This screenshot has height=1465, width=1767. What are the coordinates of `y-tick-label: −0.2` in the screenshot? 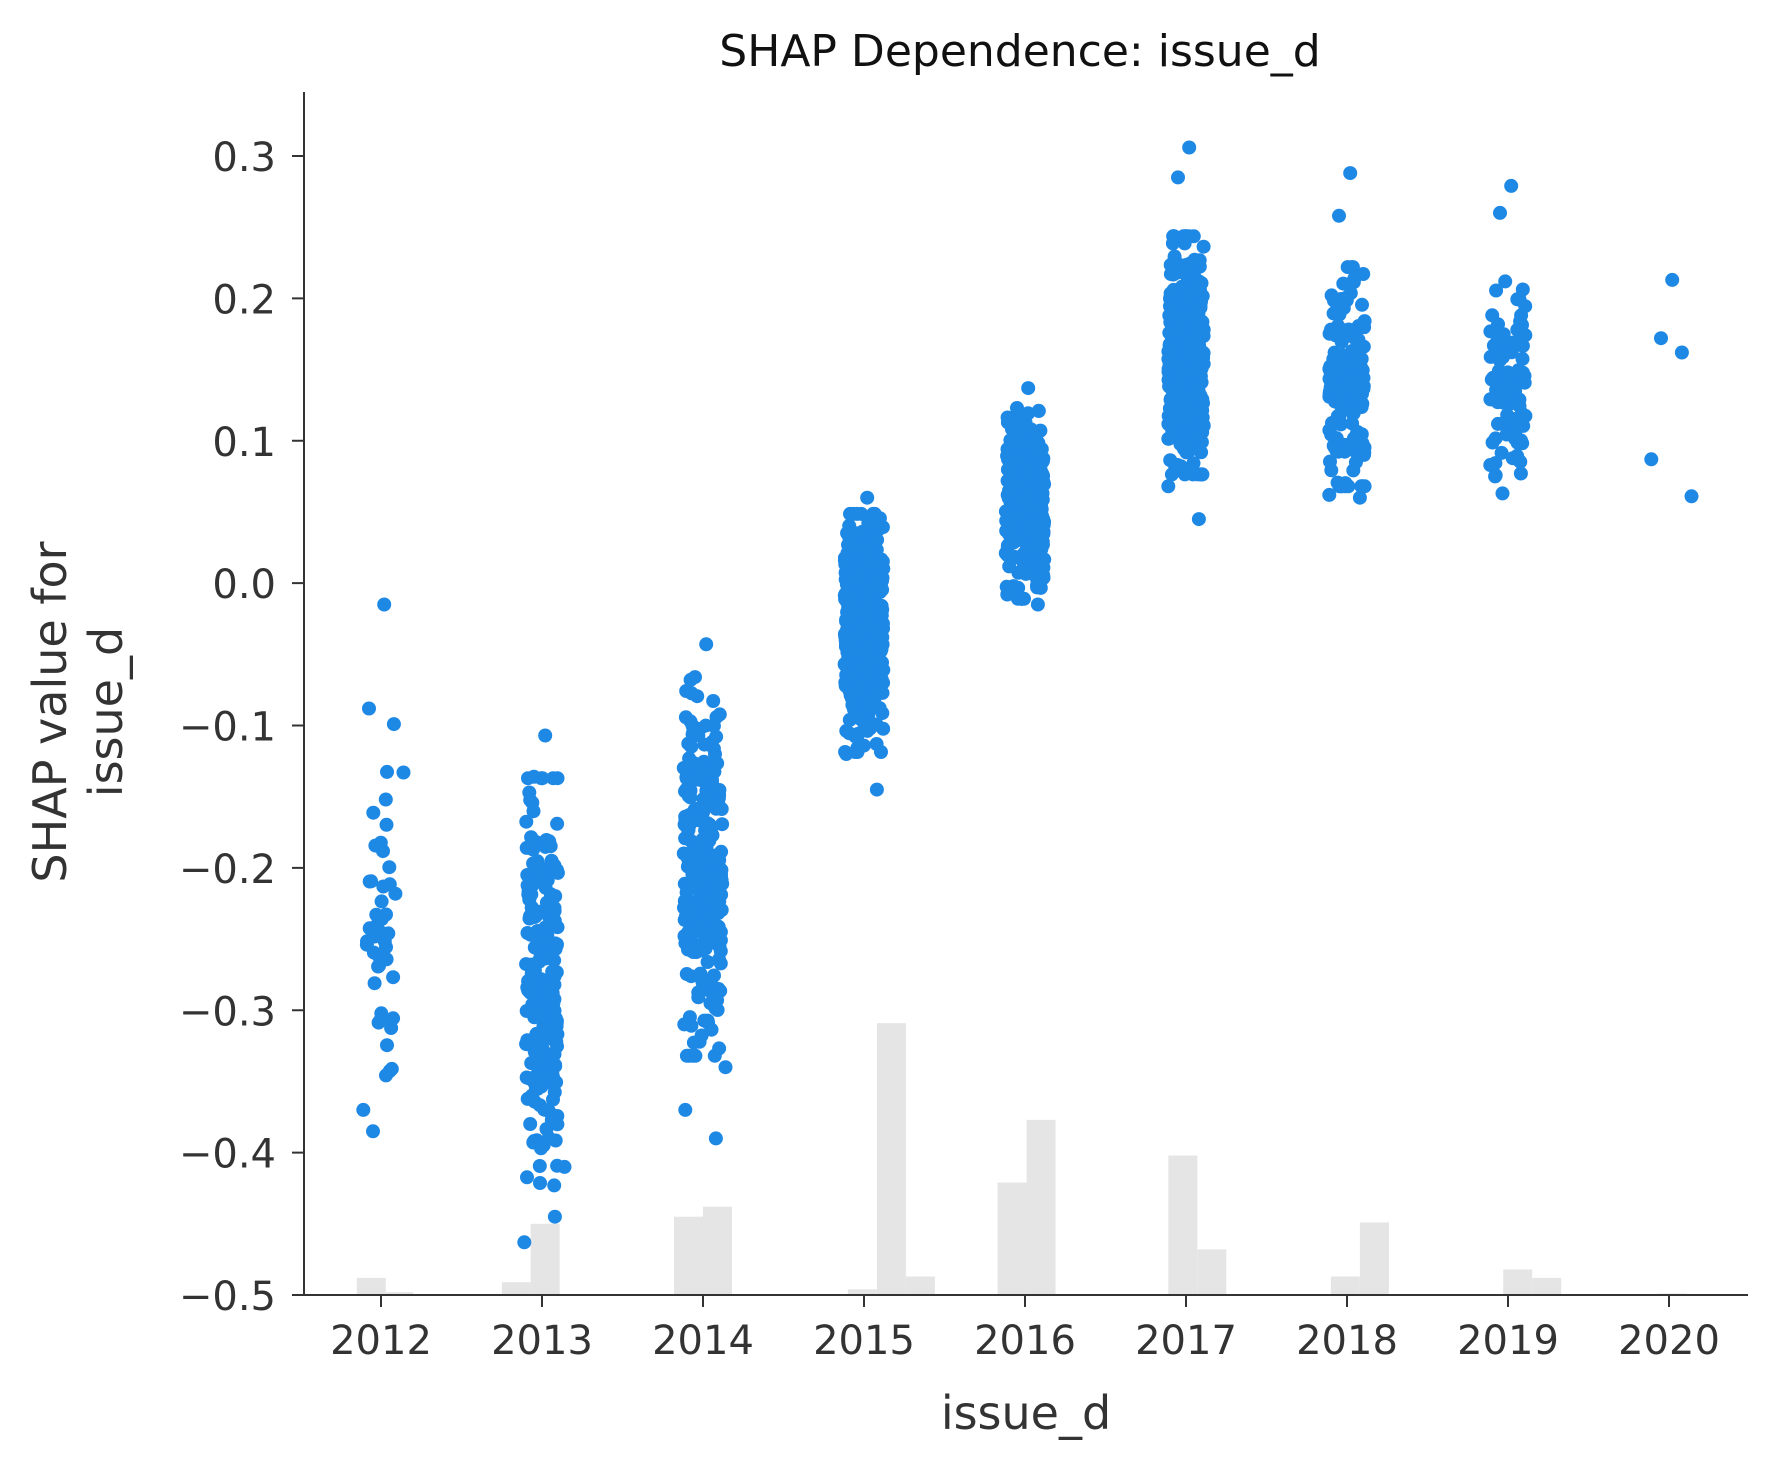 It's located at (227, 870).